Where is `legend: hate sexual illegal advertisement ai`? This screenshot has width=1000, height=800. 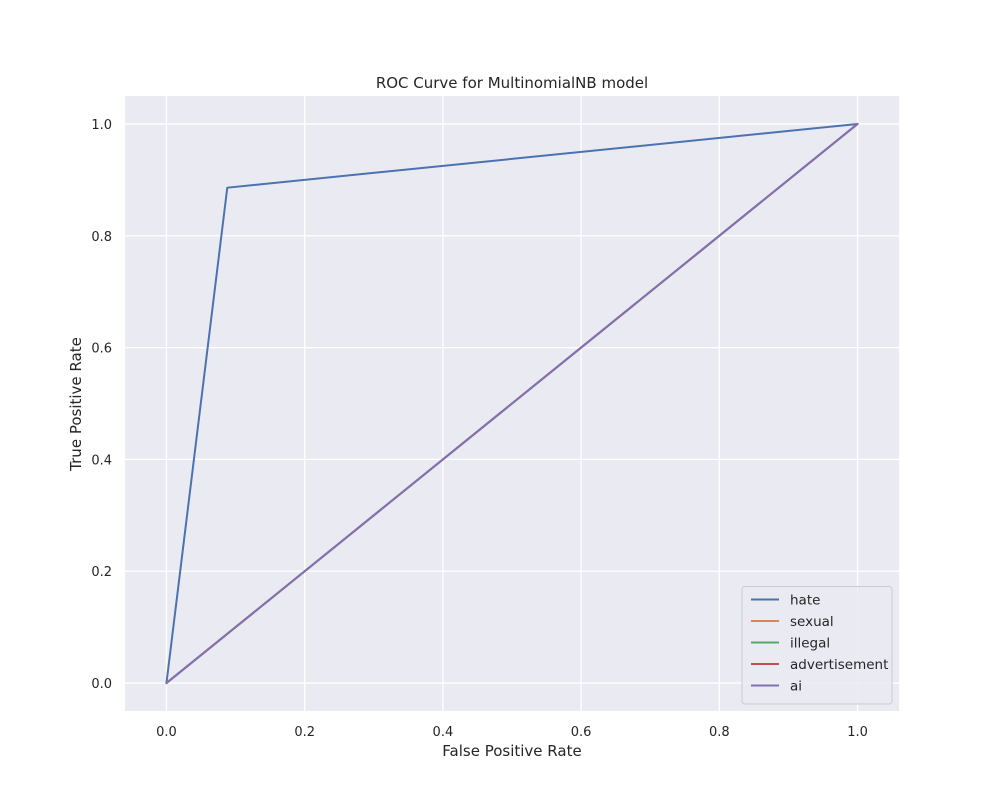 legend: hate sexual illegal advertisement ai is located at coordinates (817, 645).